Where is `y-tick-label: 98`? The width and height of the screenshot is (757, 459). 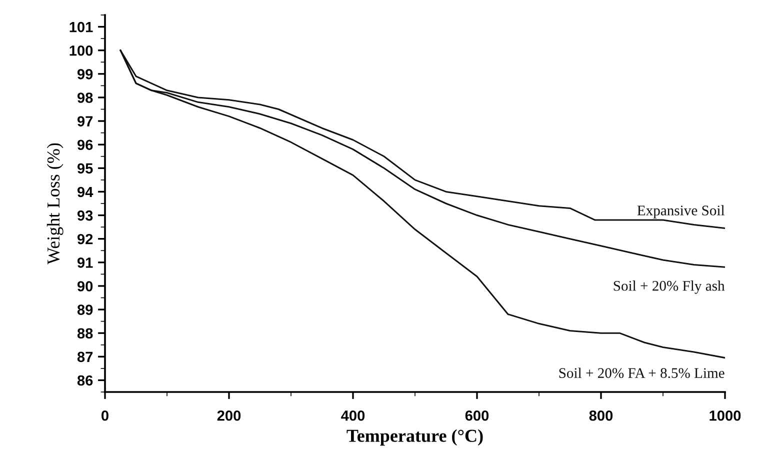 y-tick-label: 98 is located at coordinates (85, 97).